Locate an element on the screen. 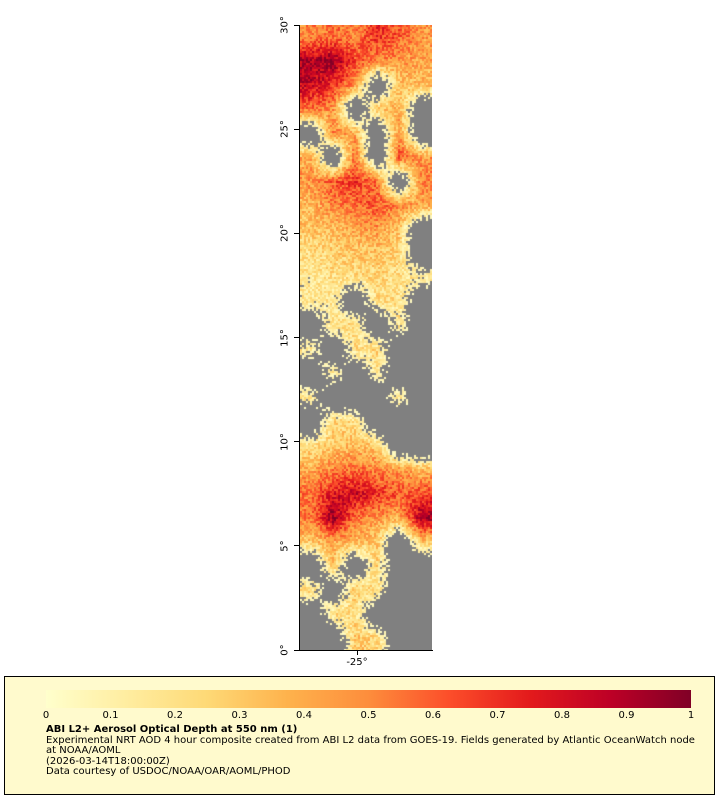  colorbar-tick-label: 0.8 is located at coordinates (562, 715).